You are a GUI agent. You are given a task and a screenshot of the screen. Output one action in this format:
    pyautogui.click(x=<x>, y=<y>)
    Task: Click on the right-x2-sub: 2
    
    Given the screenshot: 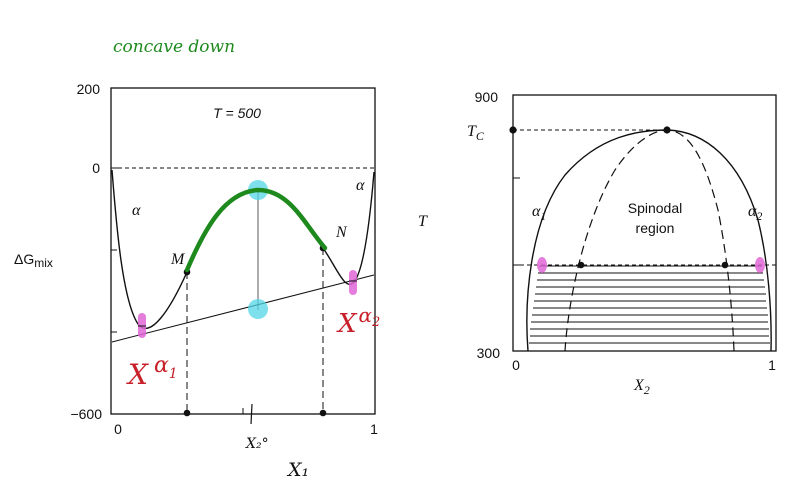 What is the action you would take?
    pyautogui.click(x=647, y=390)
    